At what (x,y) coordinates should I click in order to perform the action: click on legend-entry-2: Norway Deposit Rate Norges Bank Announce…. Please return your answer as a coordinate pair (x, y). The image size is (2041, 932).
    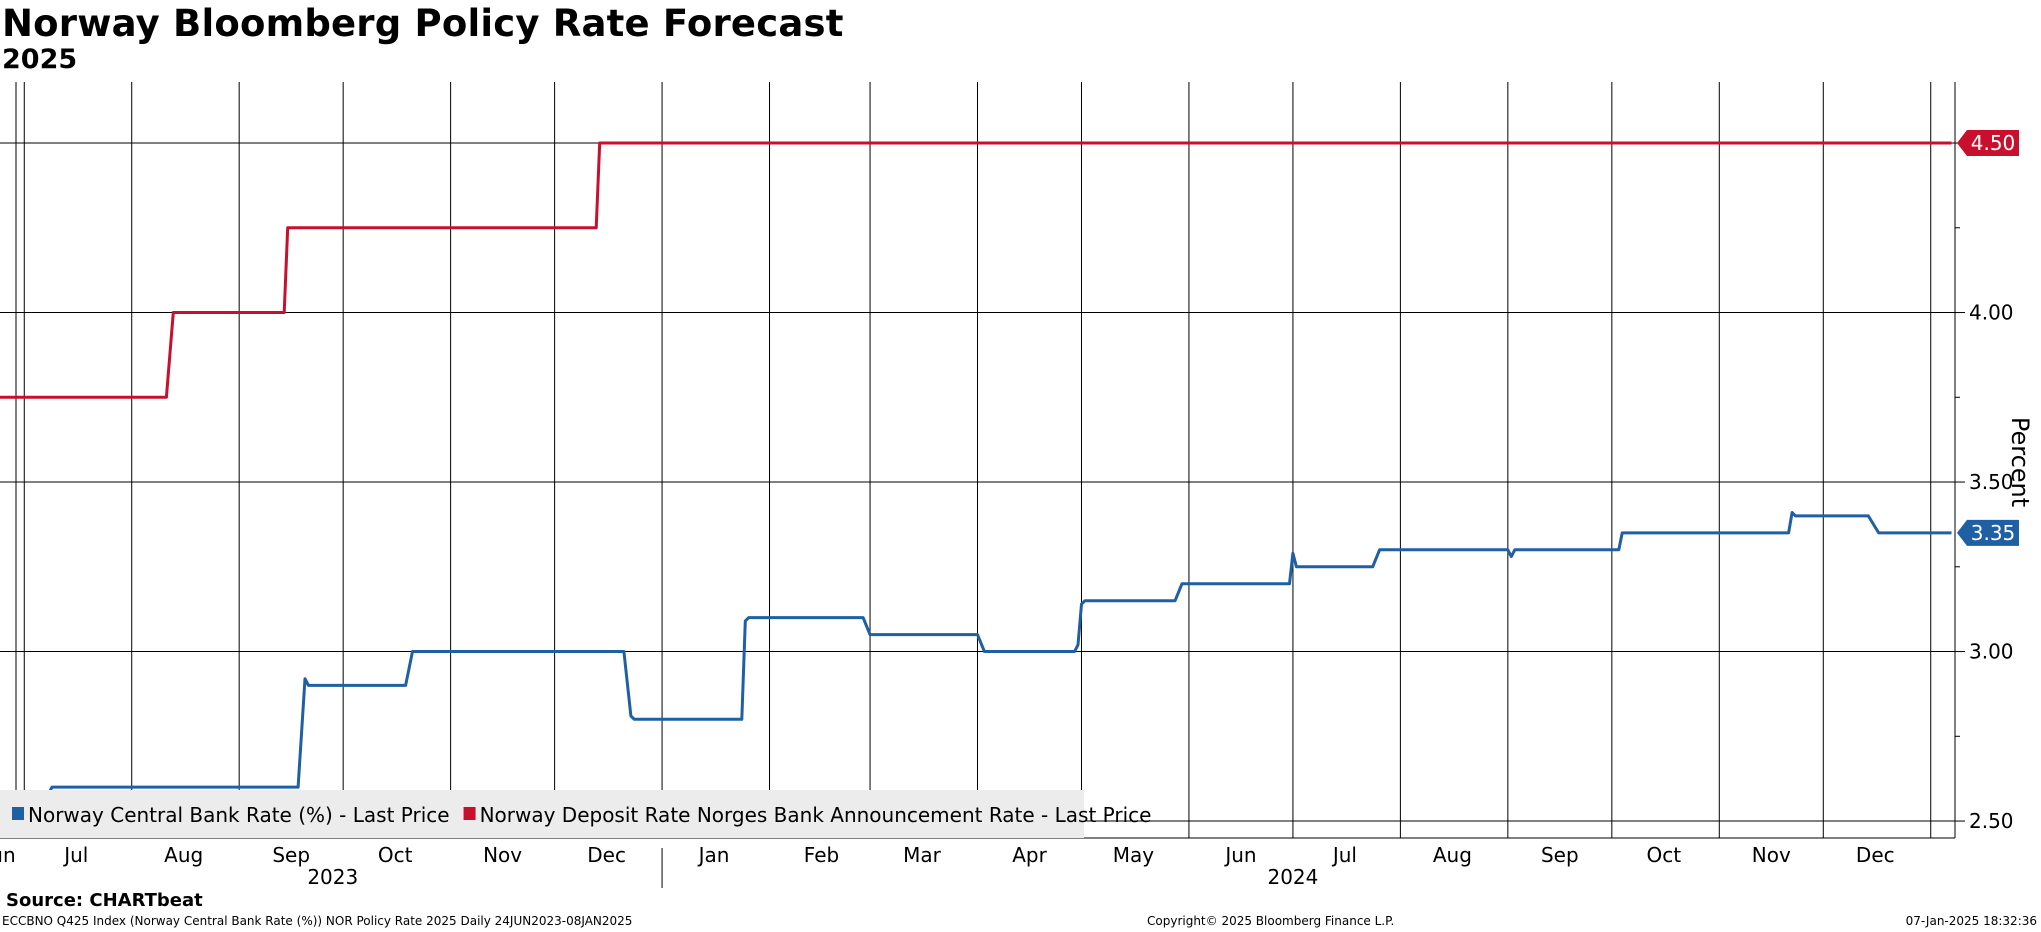
    Looking at the image, I should click on (816, 815).